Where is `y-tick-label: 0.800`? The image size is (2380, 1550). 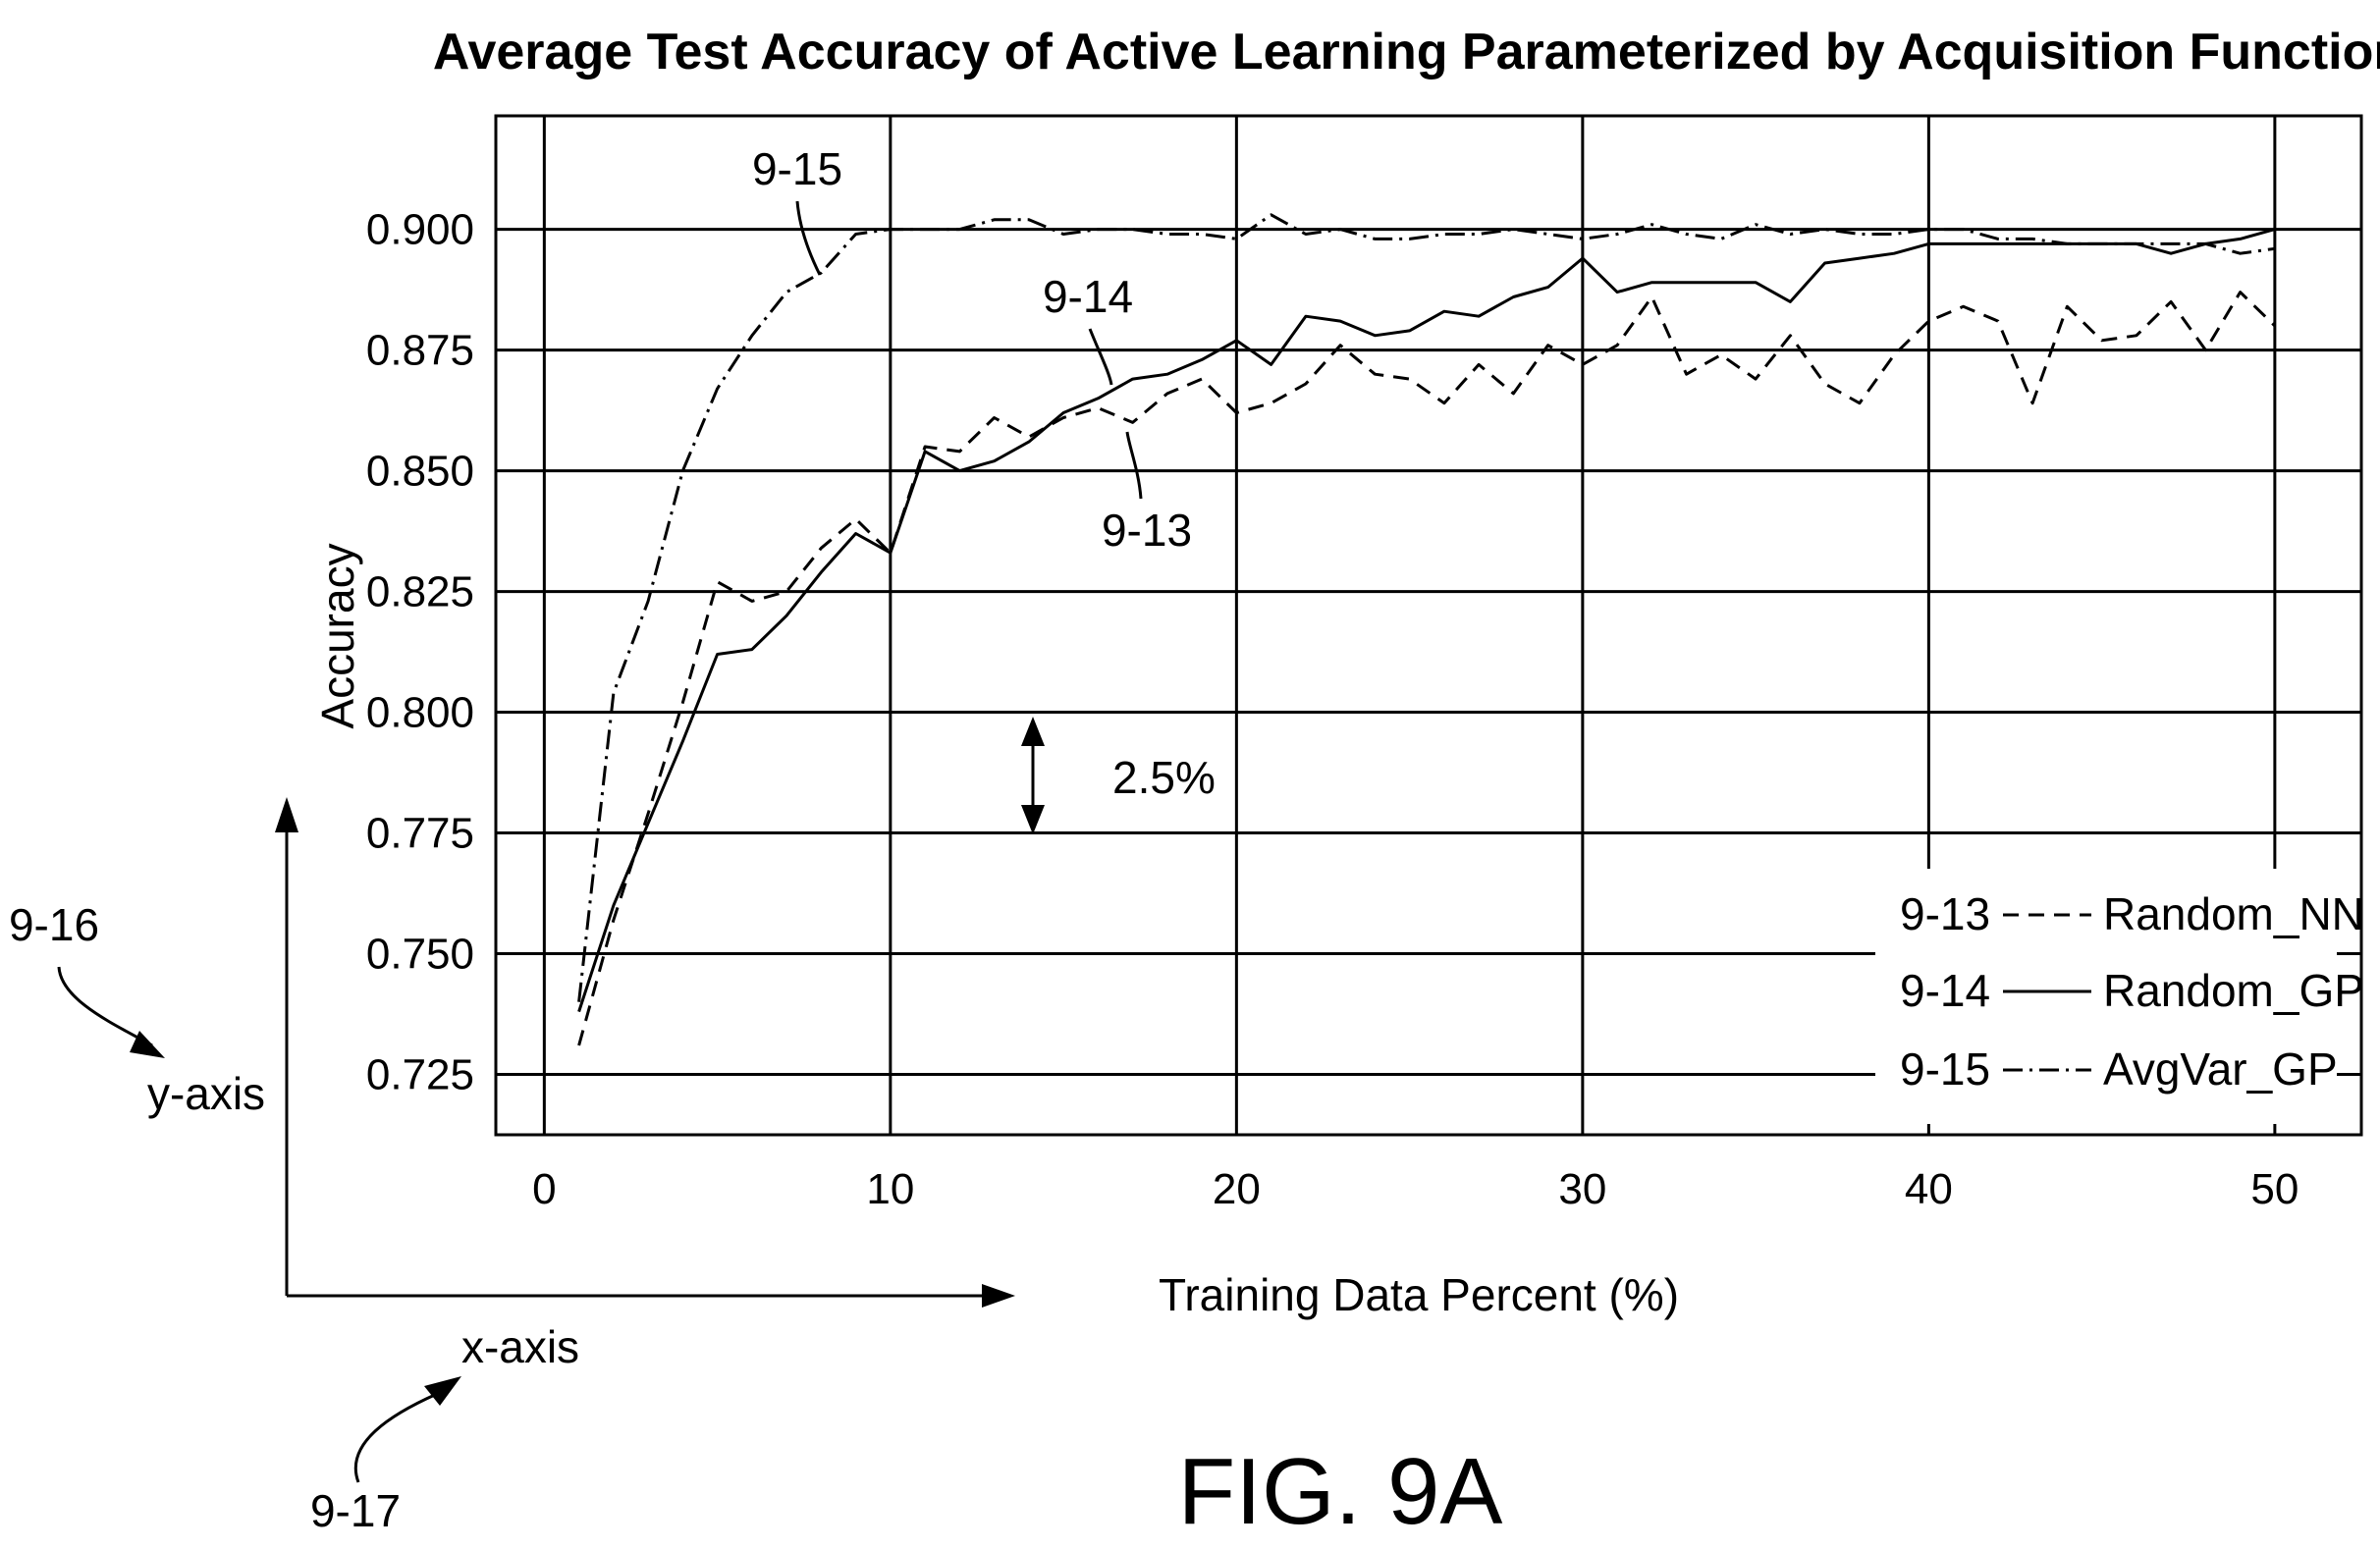 y-tick-label: 0.800 is located at coordinates (420, 713).